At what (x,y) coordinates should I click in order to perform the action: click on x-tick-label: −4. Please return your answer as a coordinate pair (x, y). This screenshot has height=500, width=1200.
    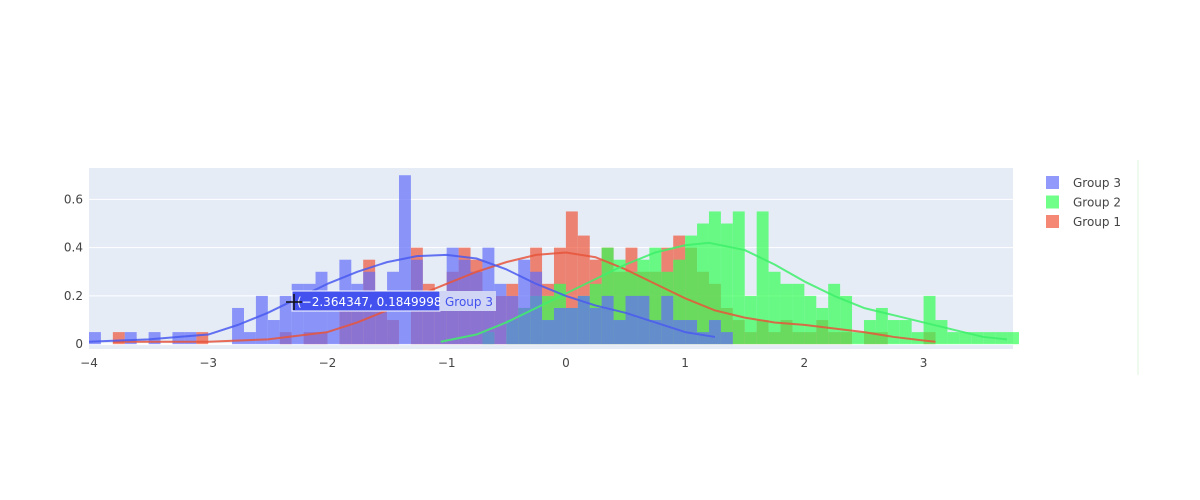
    Looking at the image, I should click on (89, 363).